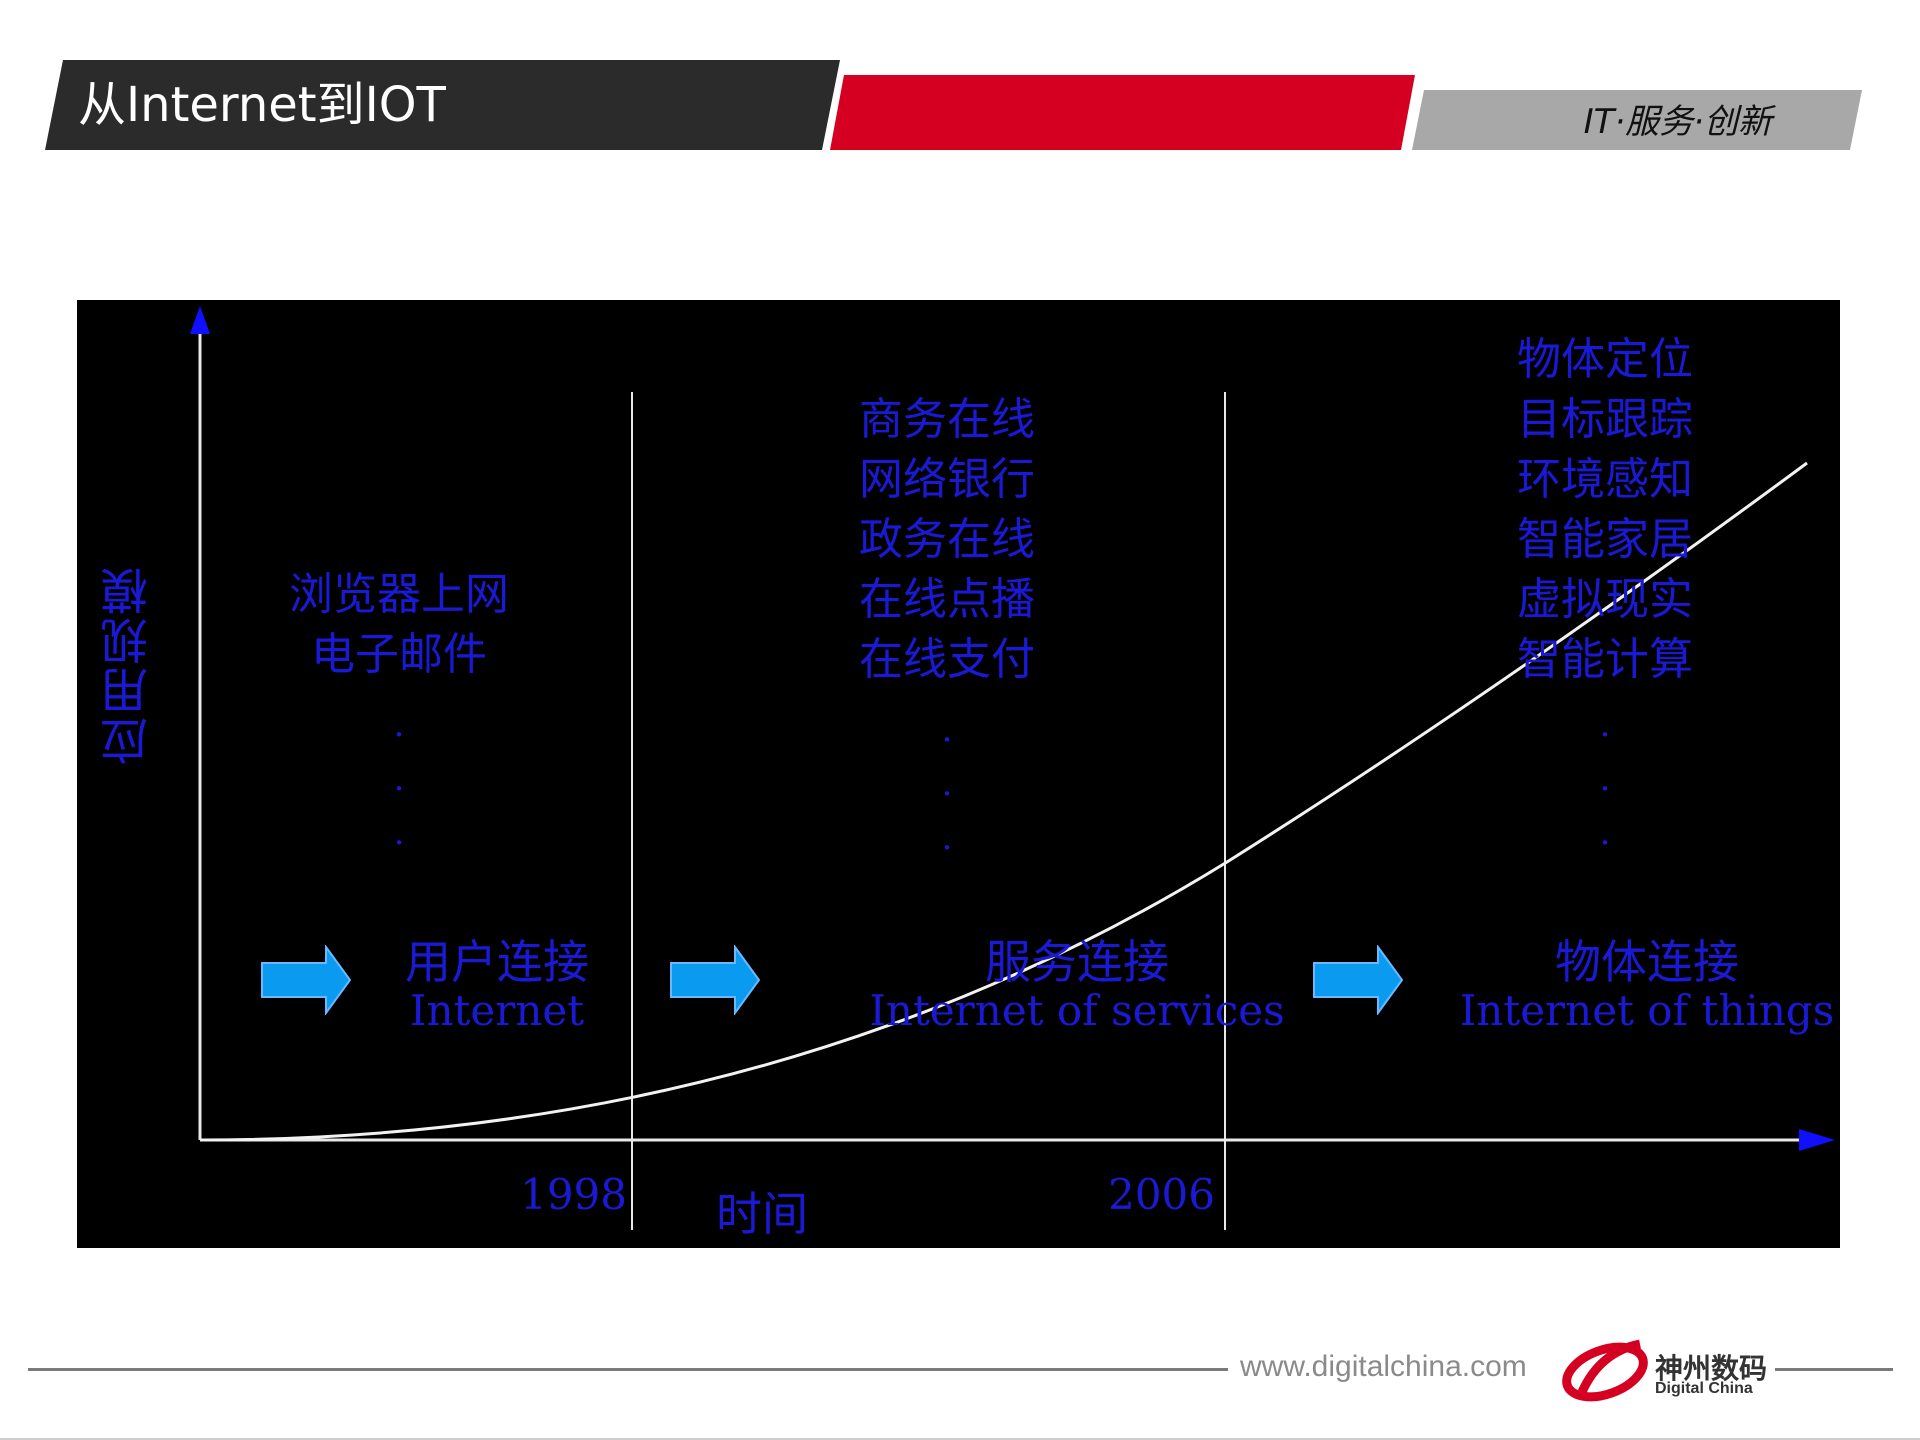 Image resolution: width=1920 pixels, height=1440 pixels. I want to click on phase-3-item: 环境感知, so click(1605, 479).